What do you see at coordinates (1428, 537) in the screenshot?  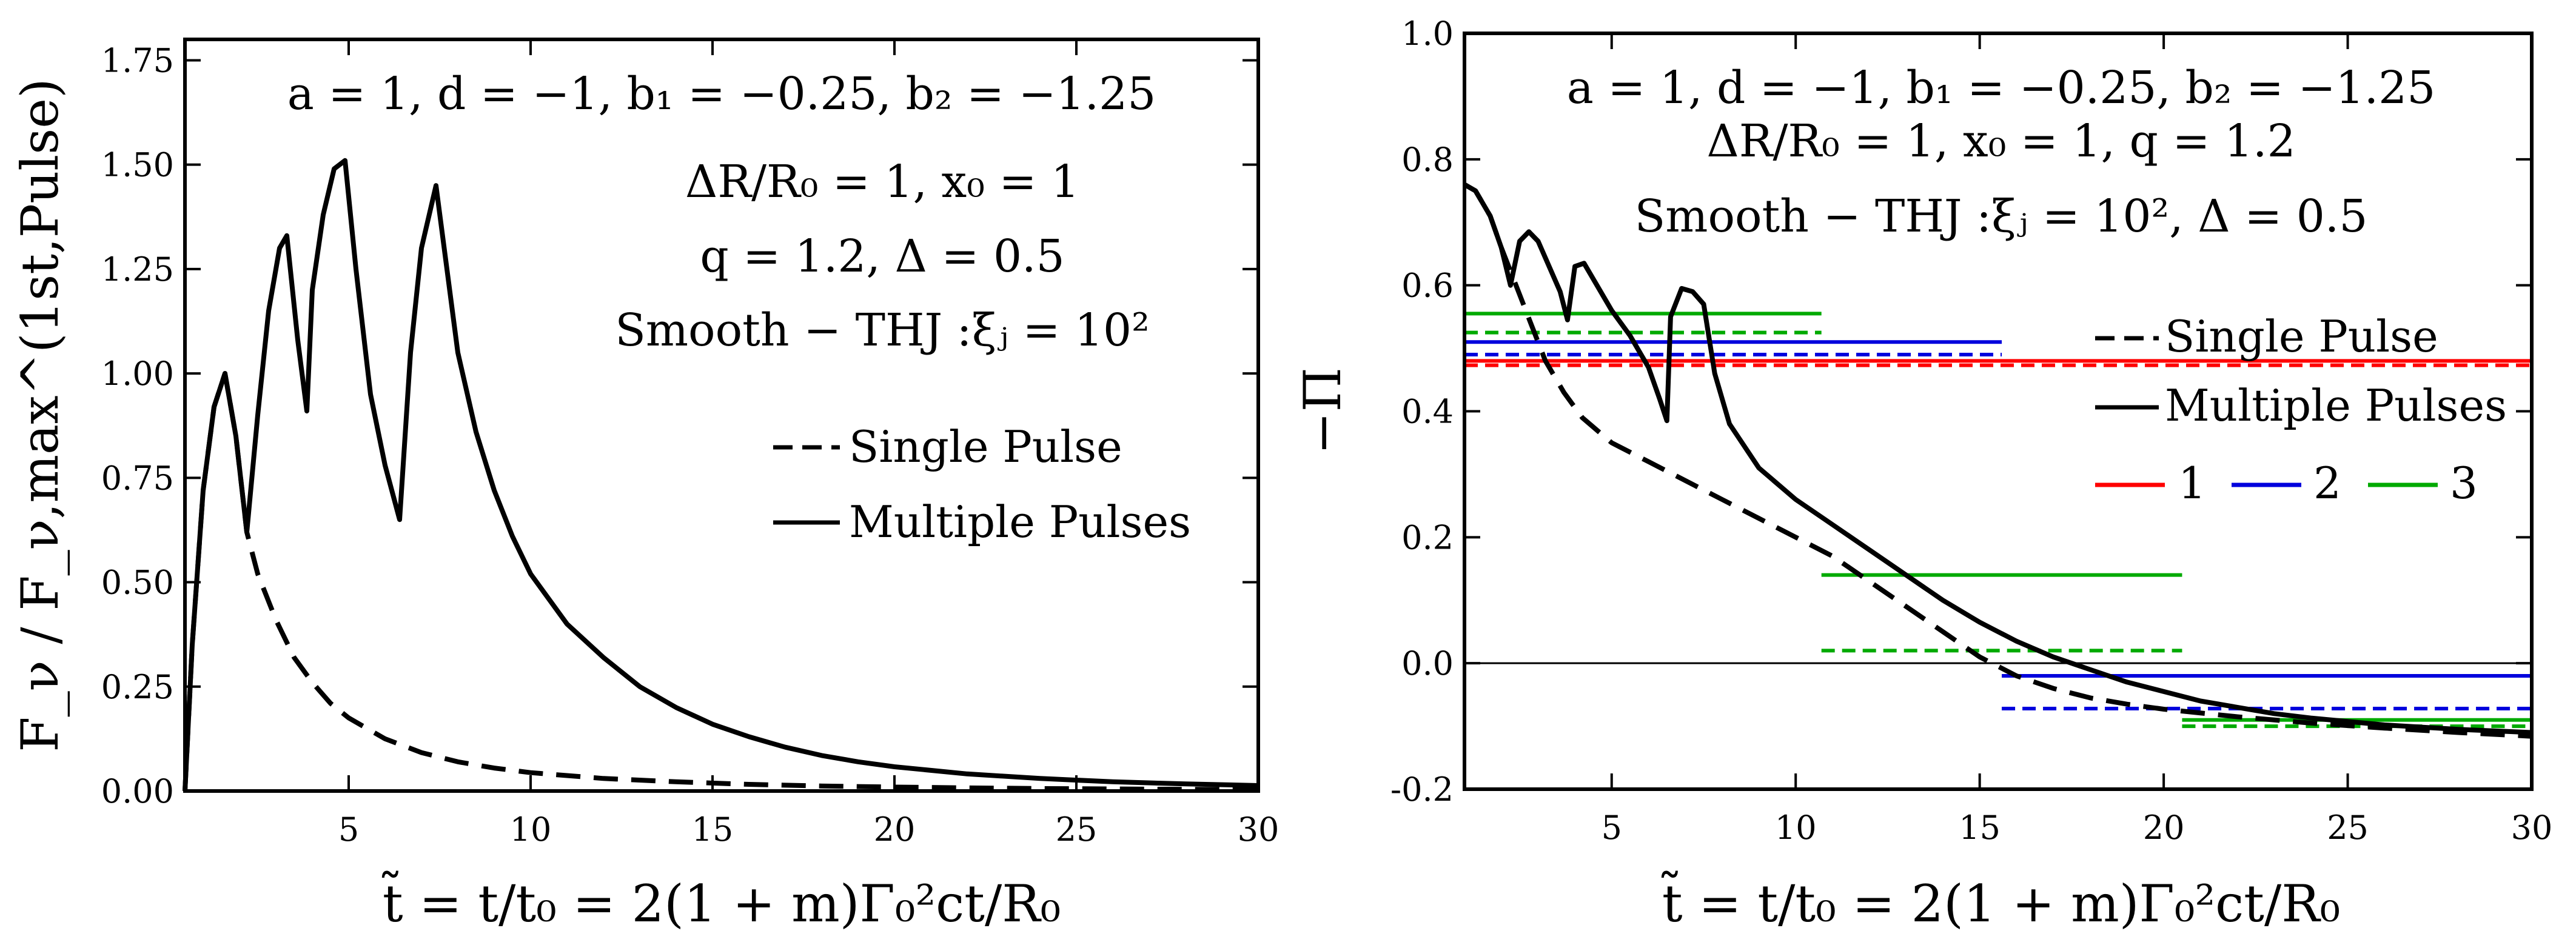 I see `right-y-tick-label: 0.2` at bounding box center [1428, 537].